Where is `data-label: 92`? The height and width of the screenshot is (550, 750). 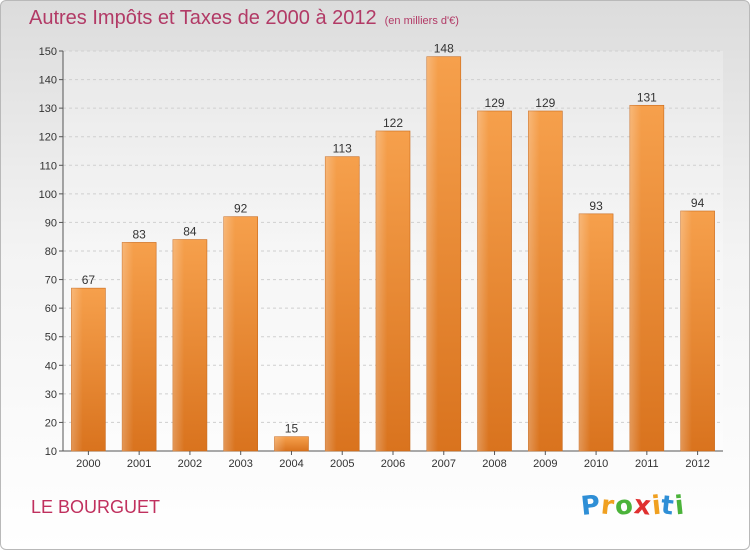 data-label: 92 is located at coordinates (241, 209).